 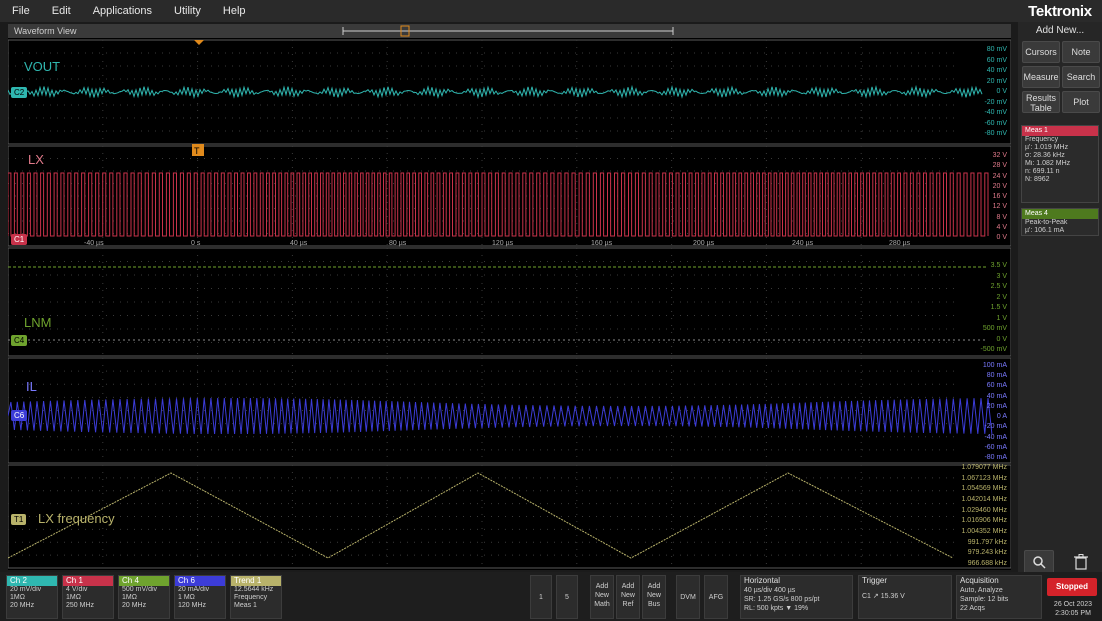 What do you see at coordinates (782, 599) in the screenshot?
I see `horizontal-line: SR: 1.25 GS/s 800 ps/pt` at bounding box center [782, 599].